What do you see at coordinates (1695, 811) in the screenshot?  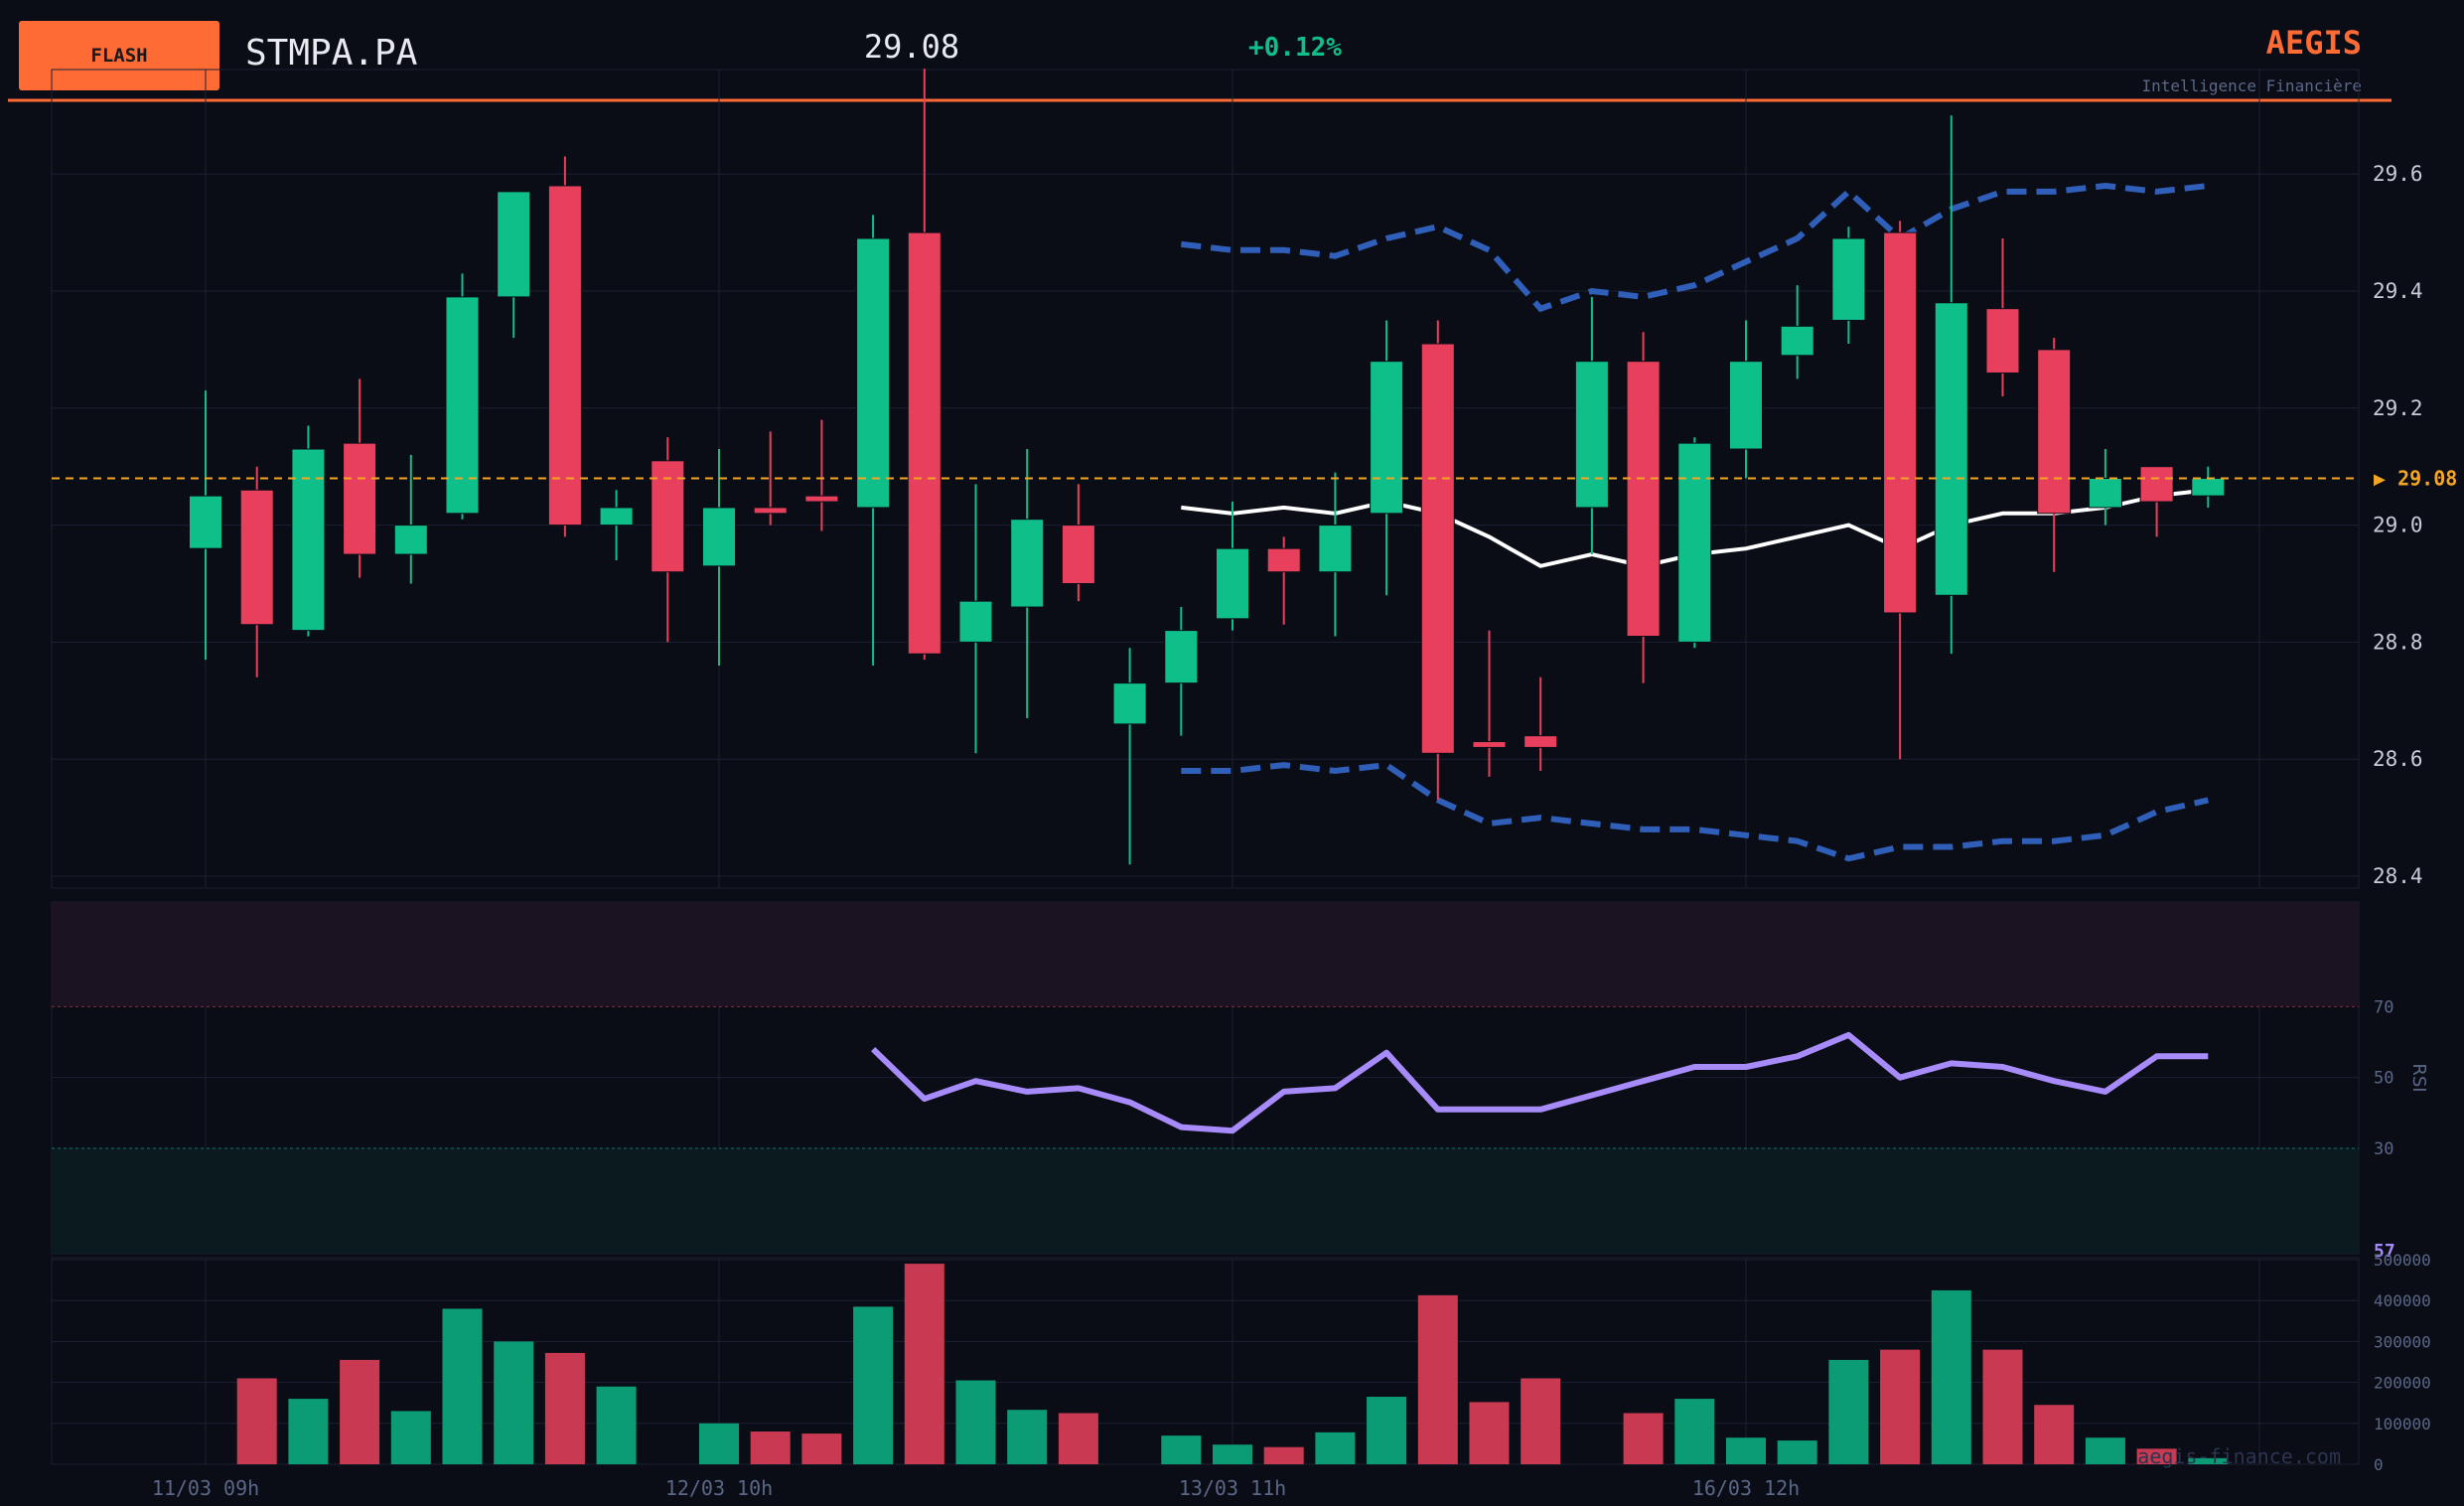 I see `bollinger-lower-line` at bounding box center [1695, 811].